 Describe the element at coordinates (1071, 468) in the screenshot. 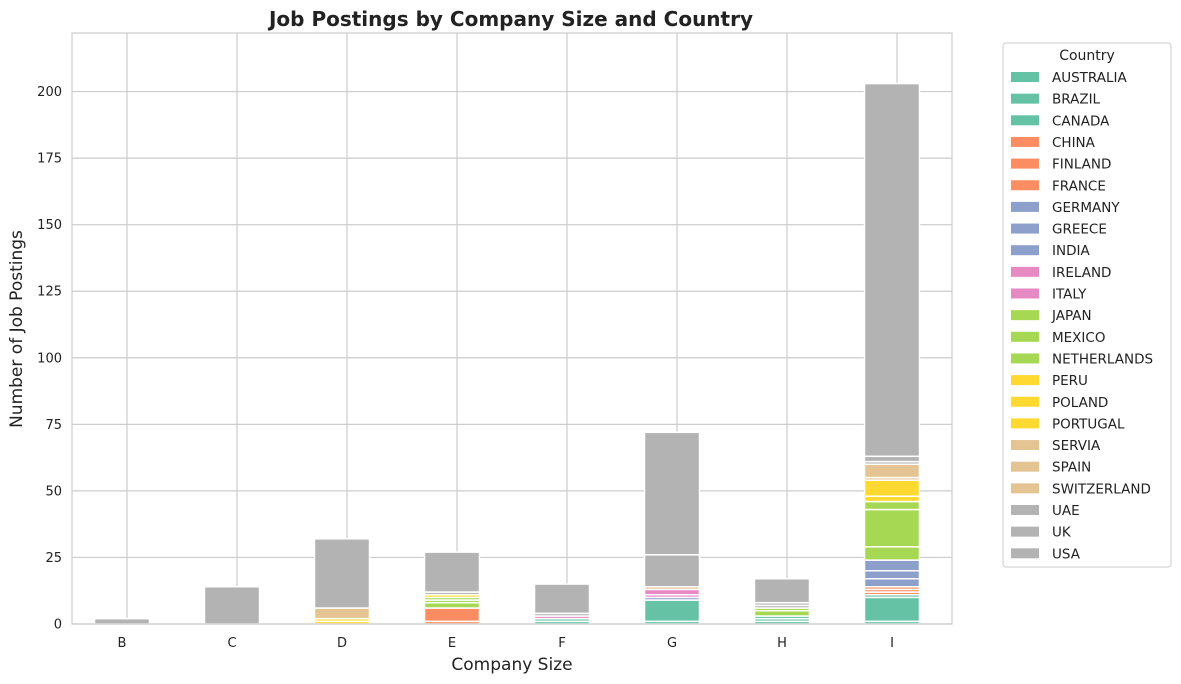

I see `legend-entry: SPAIN` at that location.